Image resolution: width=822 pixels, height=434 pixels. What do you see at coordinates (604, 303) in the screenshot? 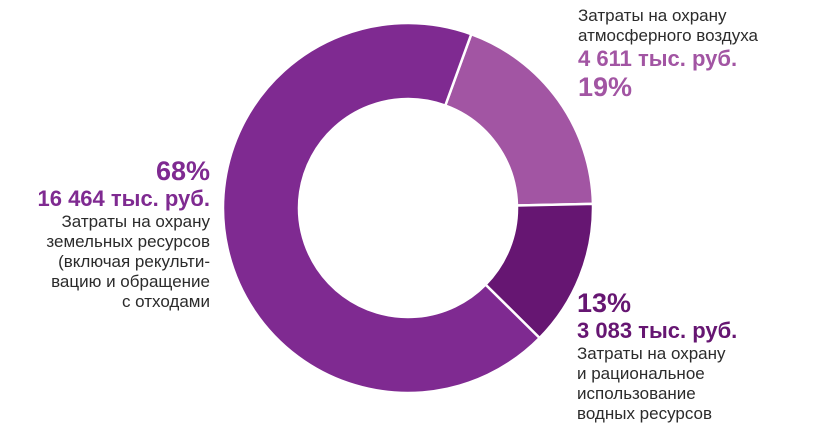
I see `water-percent: 13%` at bounding box center [604, 303].